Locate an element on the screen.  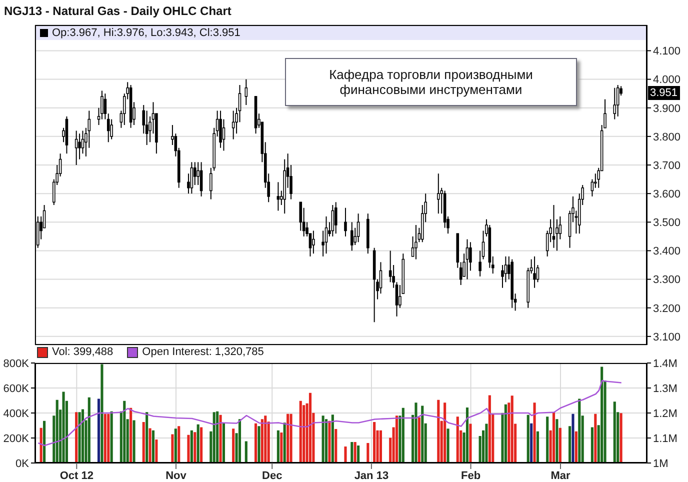
y-tick-label: 3.400 is located at coordinates (667, 252).